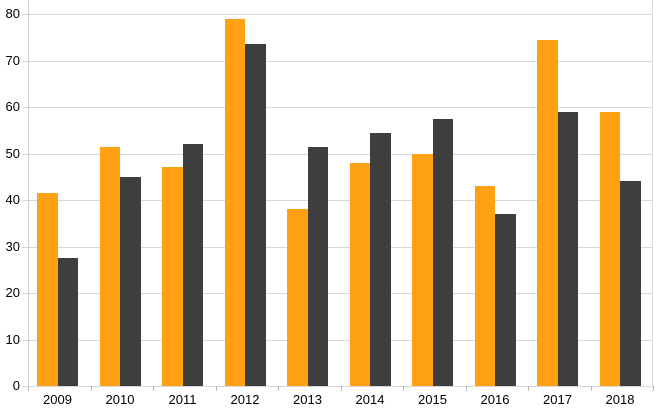  I want to click on x-axis-label-2016: 2016, so click(495, 399).